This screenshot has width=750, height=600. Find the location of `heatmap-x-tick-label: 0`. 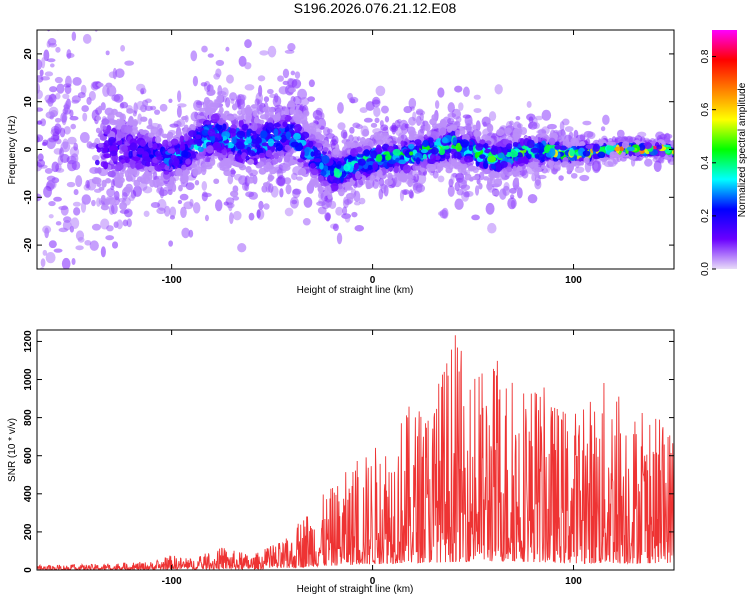

heatmap-x-tick-label: 0 is located at coordinates (373, 280).